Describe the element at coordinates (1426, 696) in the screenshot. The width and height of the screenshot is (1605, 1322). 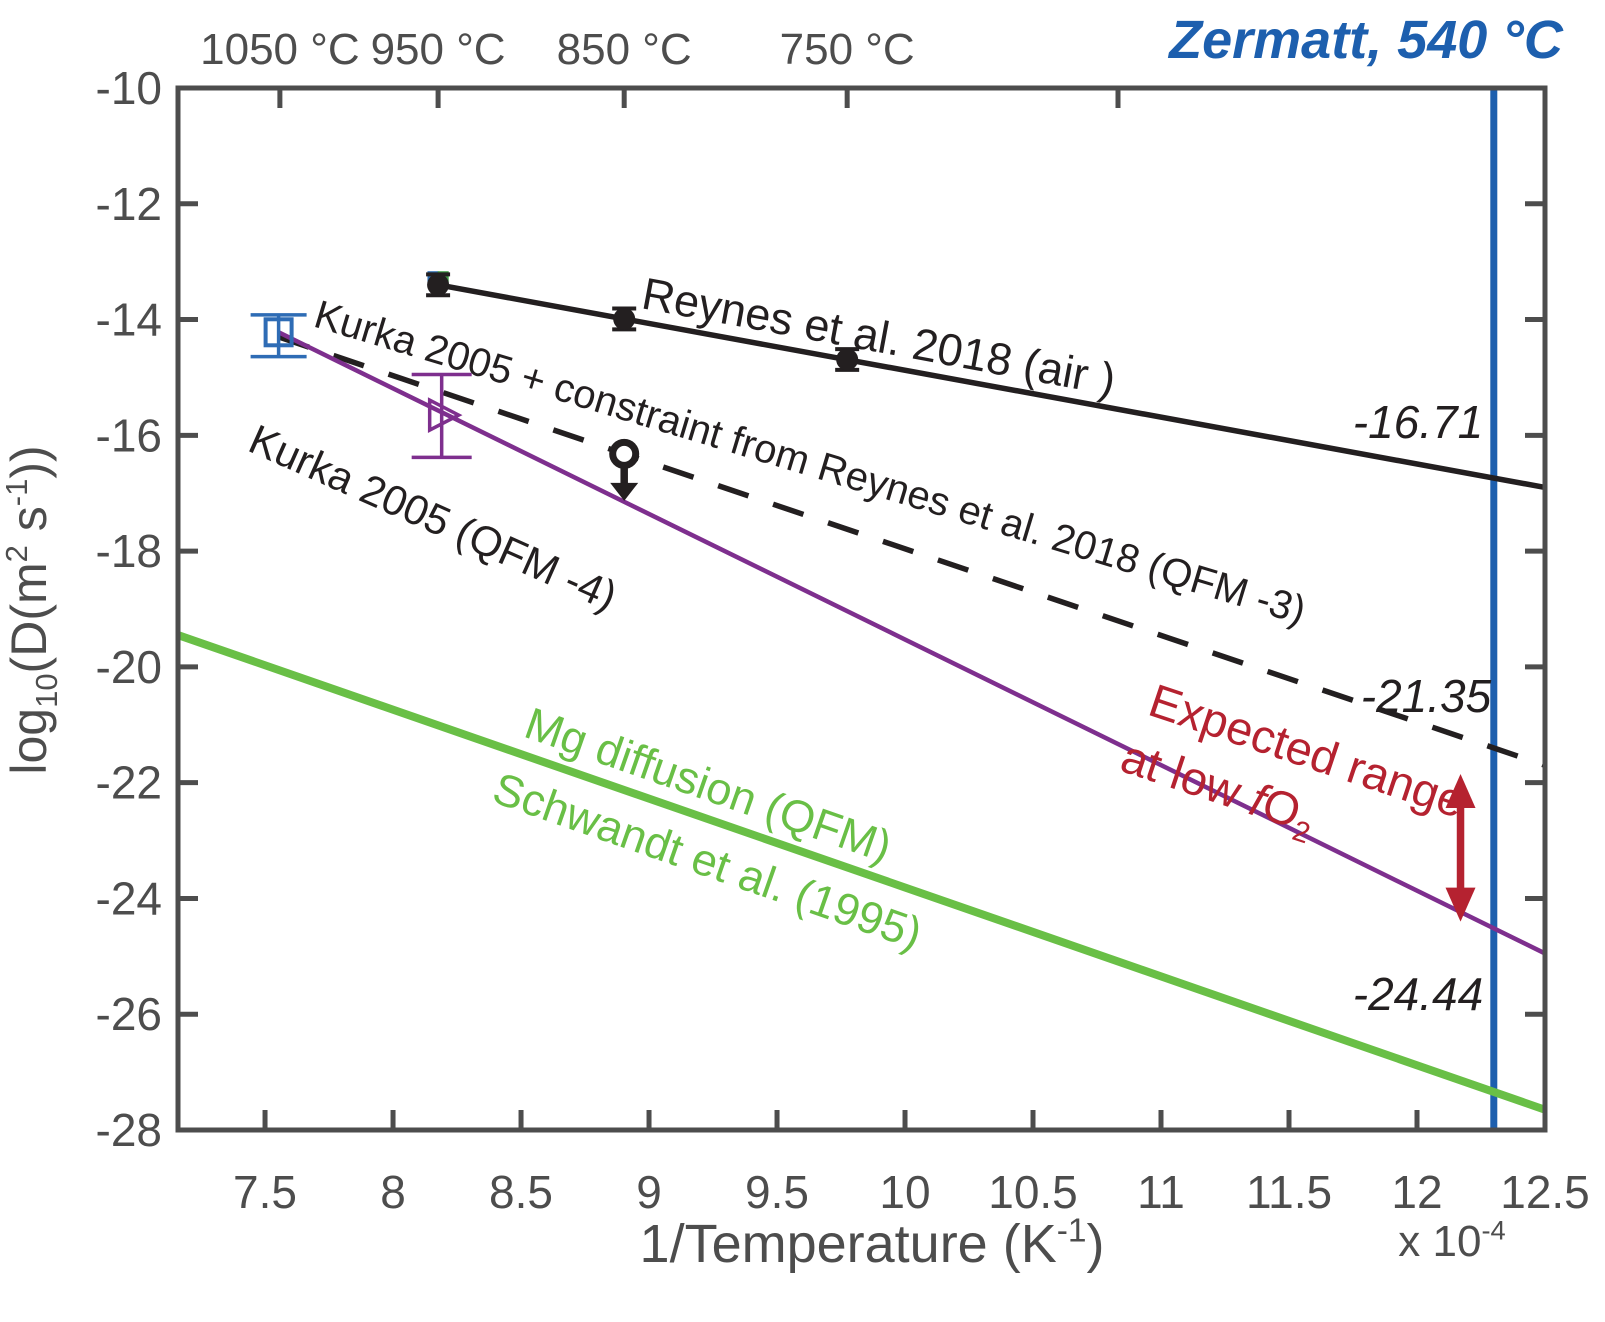
I see `label-value-qfm3: -21.35` at that location.